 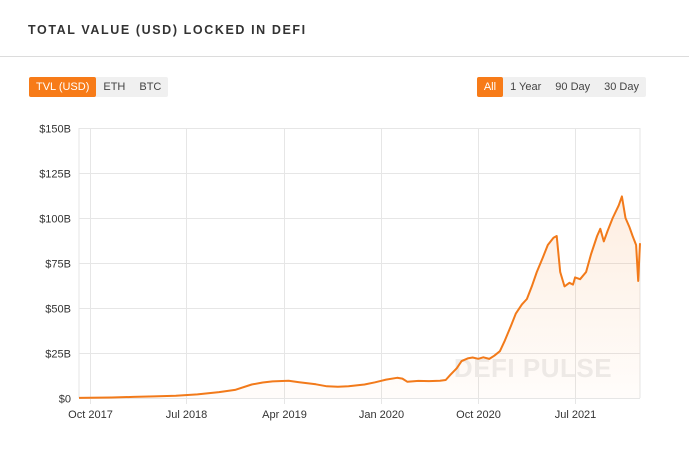 What do you see at coordinates (55, 130) in the screenshot?
I see `y-tick-label: $150B` at bounding box center [55, 130].